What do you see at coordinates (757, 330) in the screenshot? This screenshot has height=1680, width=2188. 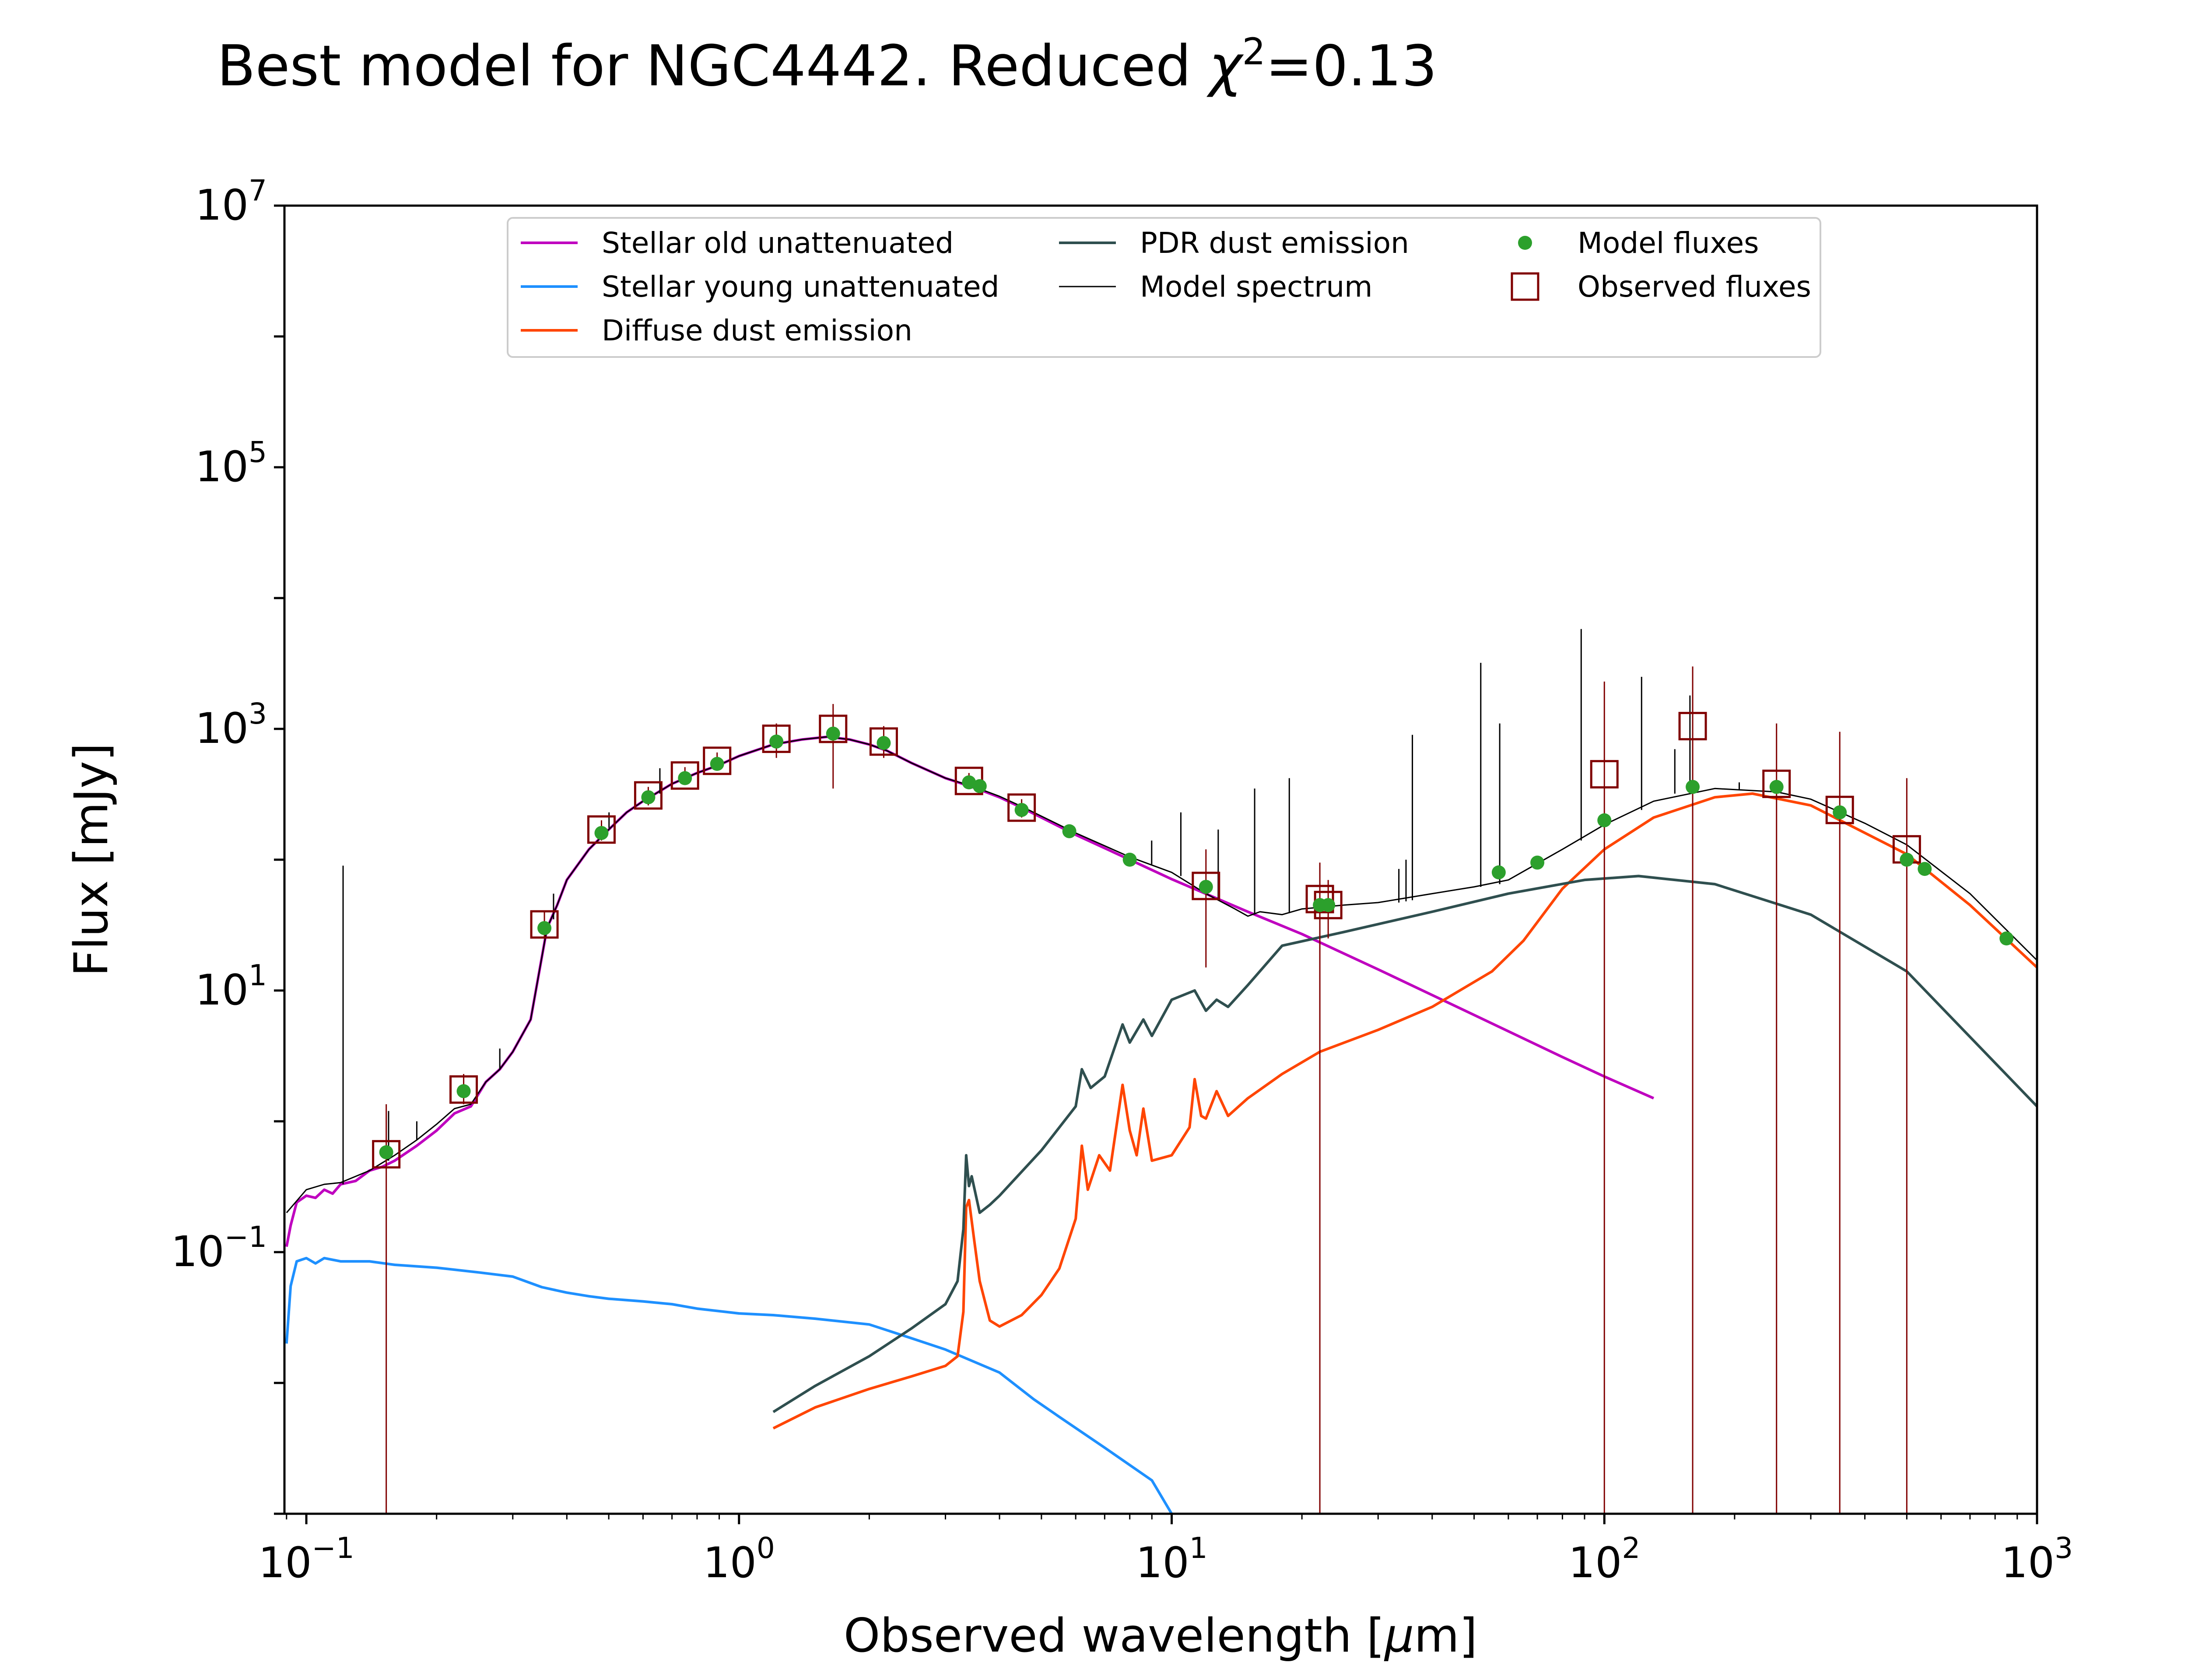 I see `legend-label: Diffuse dust emission` at bounding box center [757, 330].